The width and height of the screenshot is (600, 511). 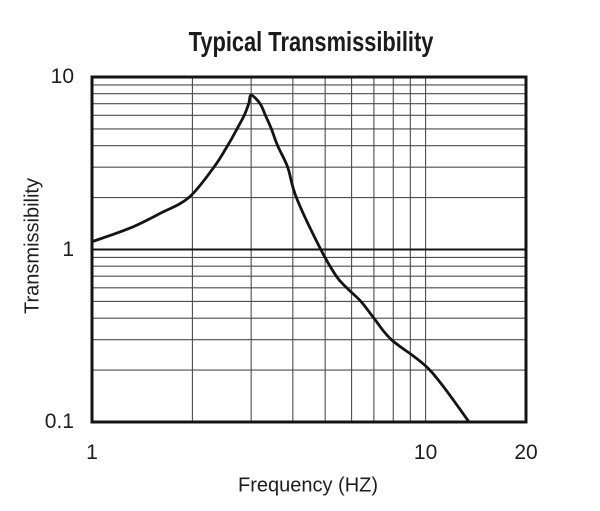 I want to click on chart-title: Typical Transmissibility, so click(x=311, y=41).